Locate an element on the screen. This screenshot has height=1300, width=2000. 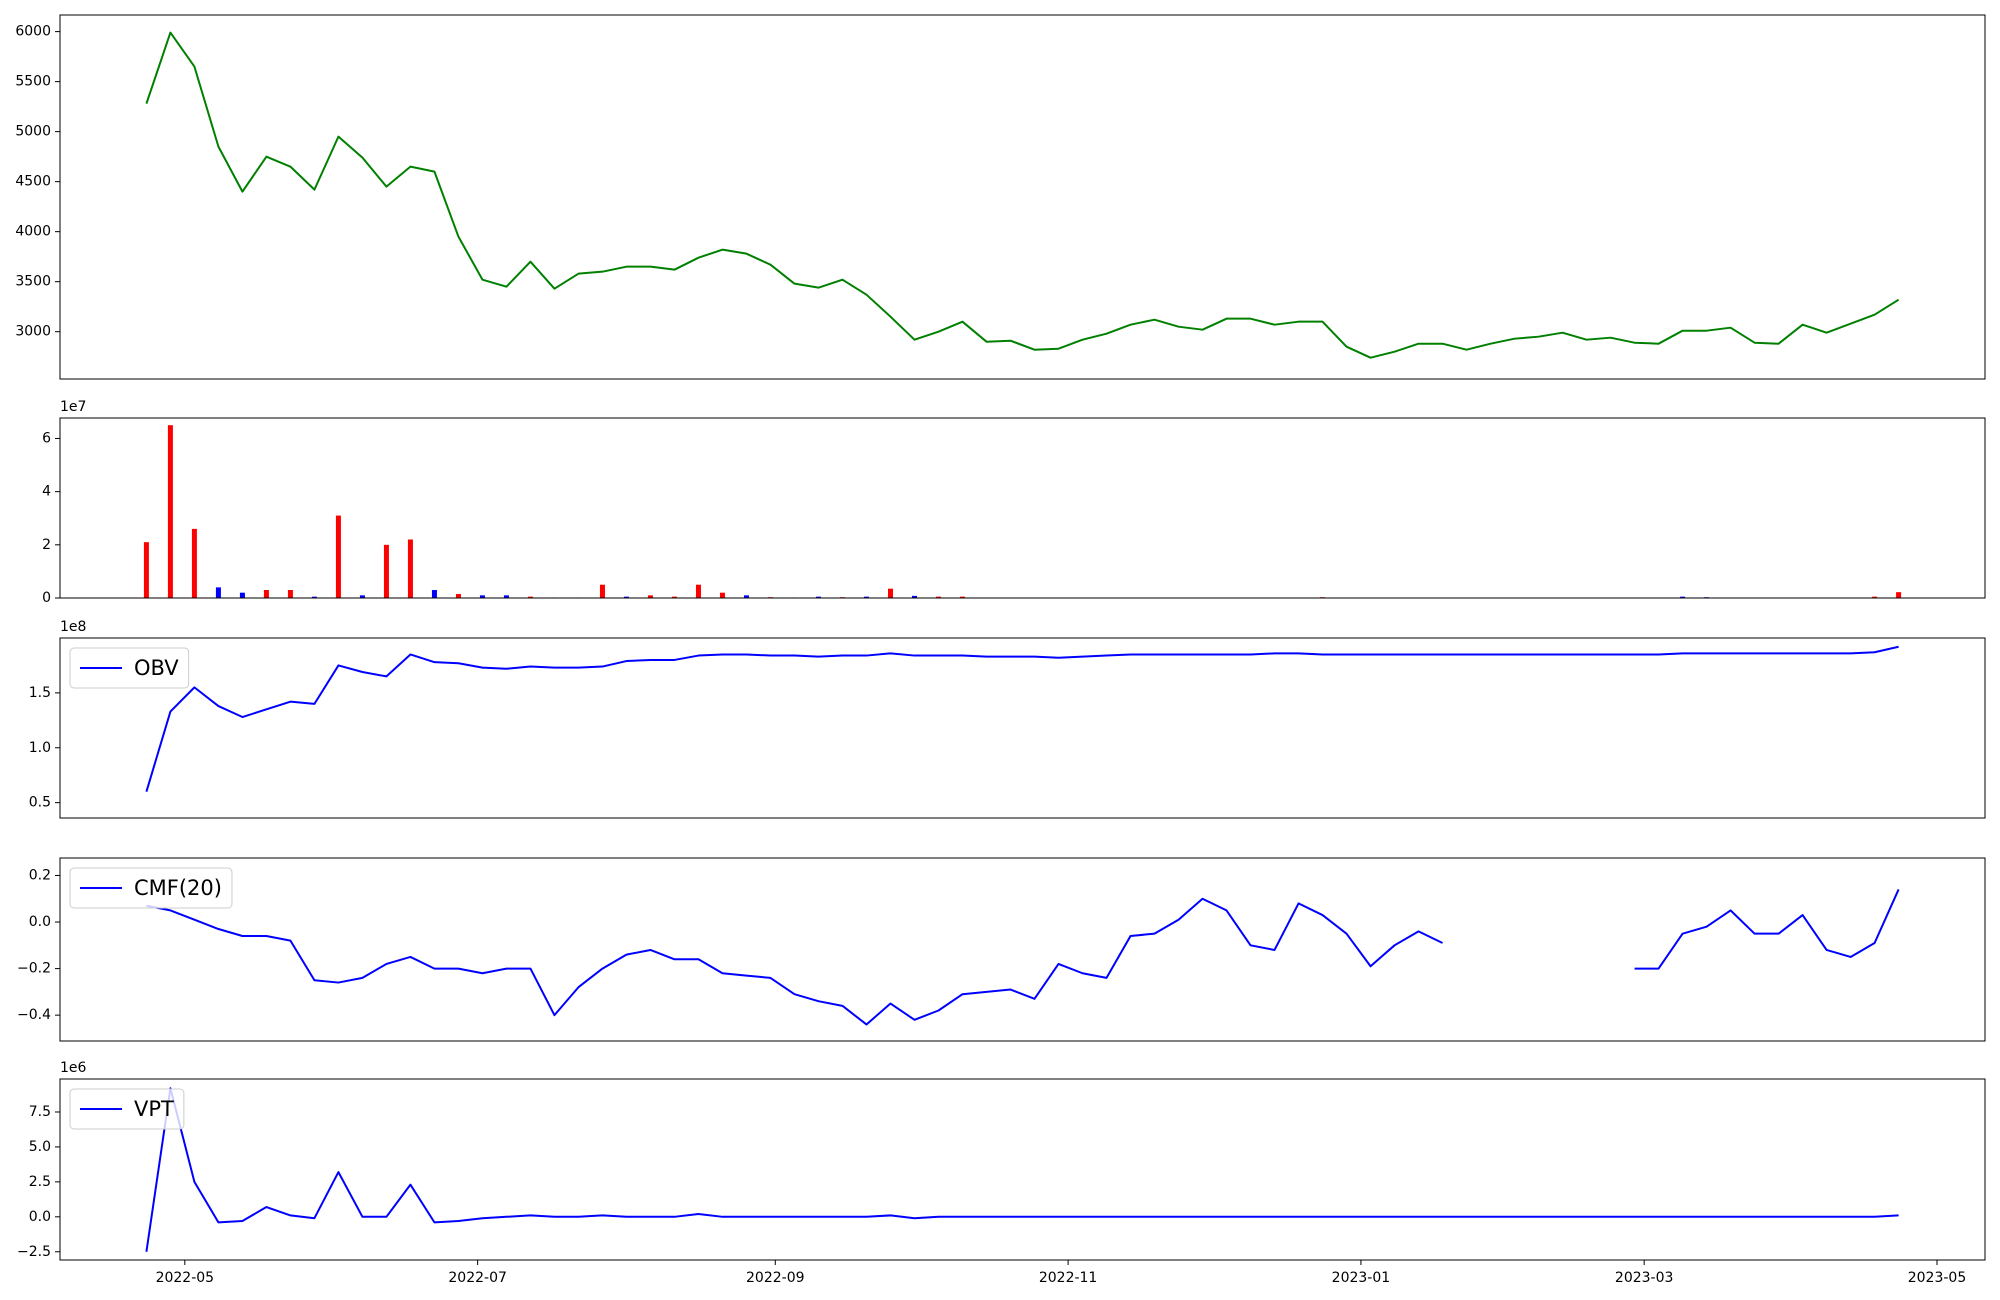
y-tick-label: 6000 is located at coordinates (33, 32).